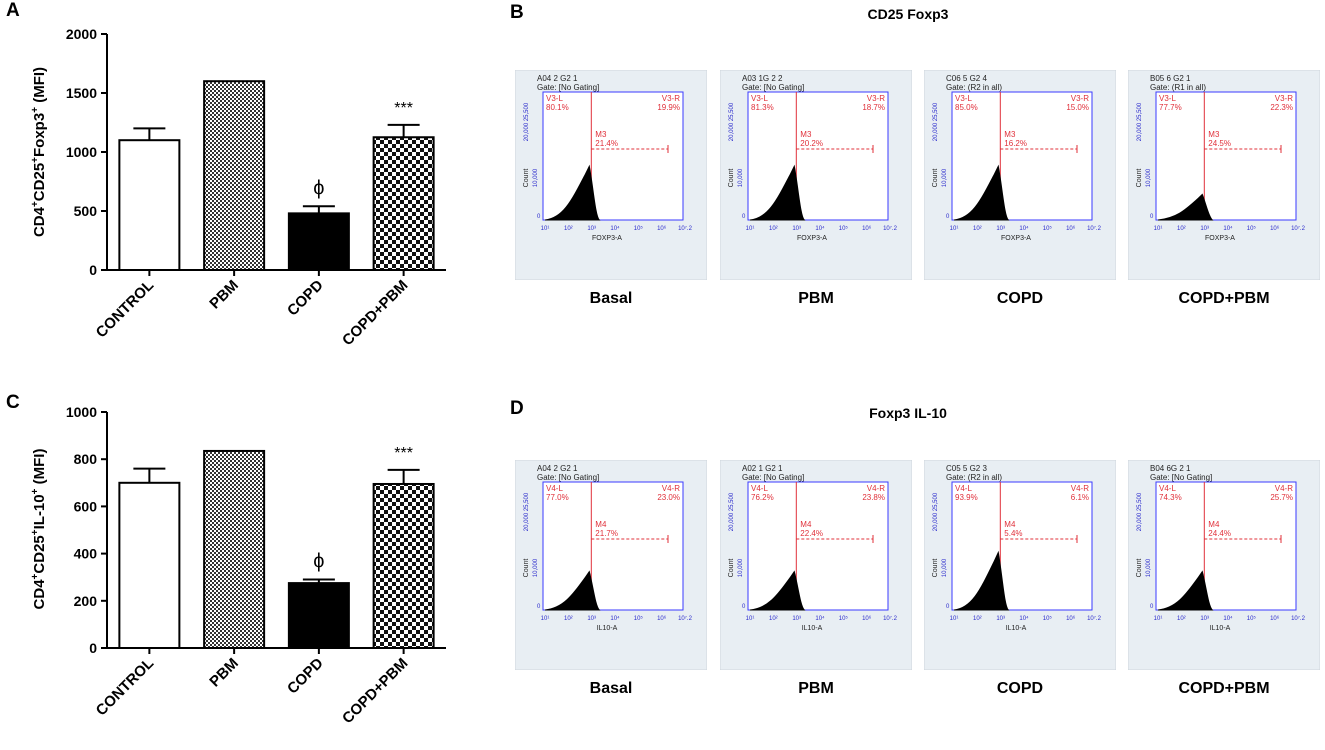 Image resolution: width=1325 pixels, height=750 pixels. Describe the element at coordinates (816, 688) in the screenshot. I see `condition-label-pbm: PBM` at that location.